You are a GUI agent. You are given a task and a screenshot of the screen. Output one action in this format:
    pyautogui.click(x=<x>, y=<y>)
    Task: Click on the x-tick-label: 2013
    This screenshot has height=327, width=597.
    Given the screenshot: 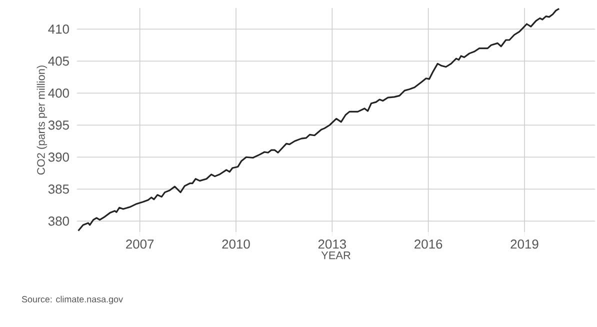 What is the action you would take?
    pyautogui.click(x=332, y=244)
    